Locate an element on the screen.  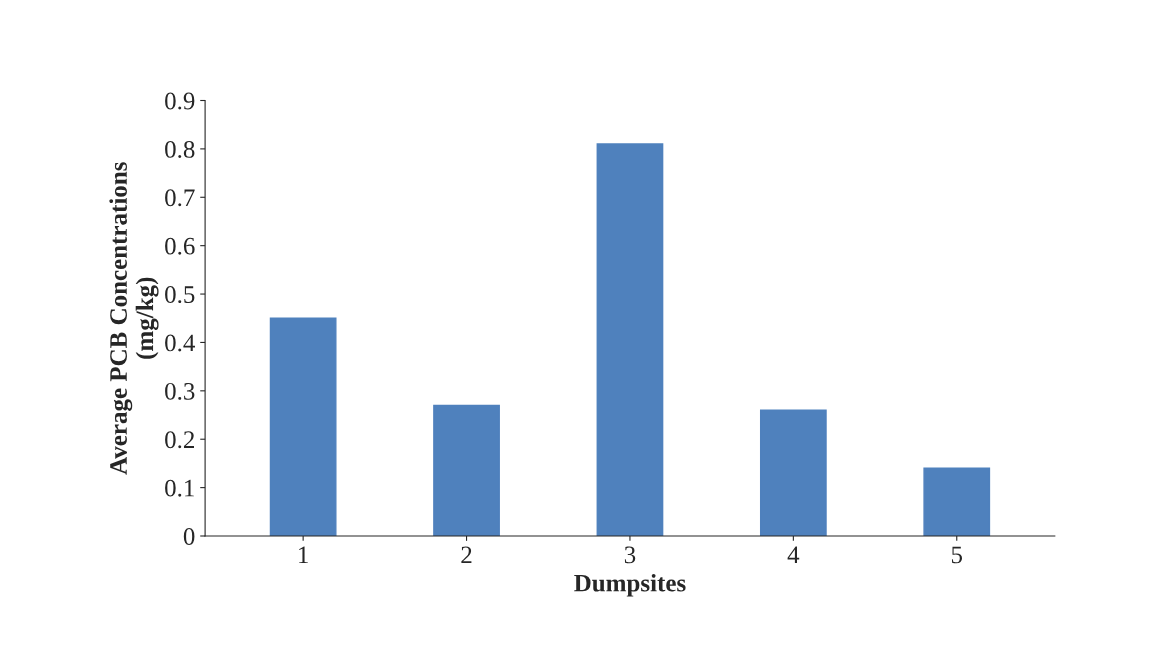
y-tick-label: 0.8 is located at coordinates (180, 149).